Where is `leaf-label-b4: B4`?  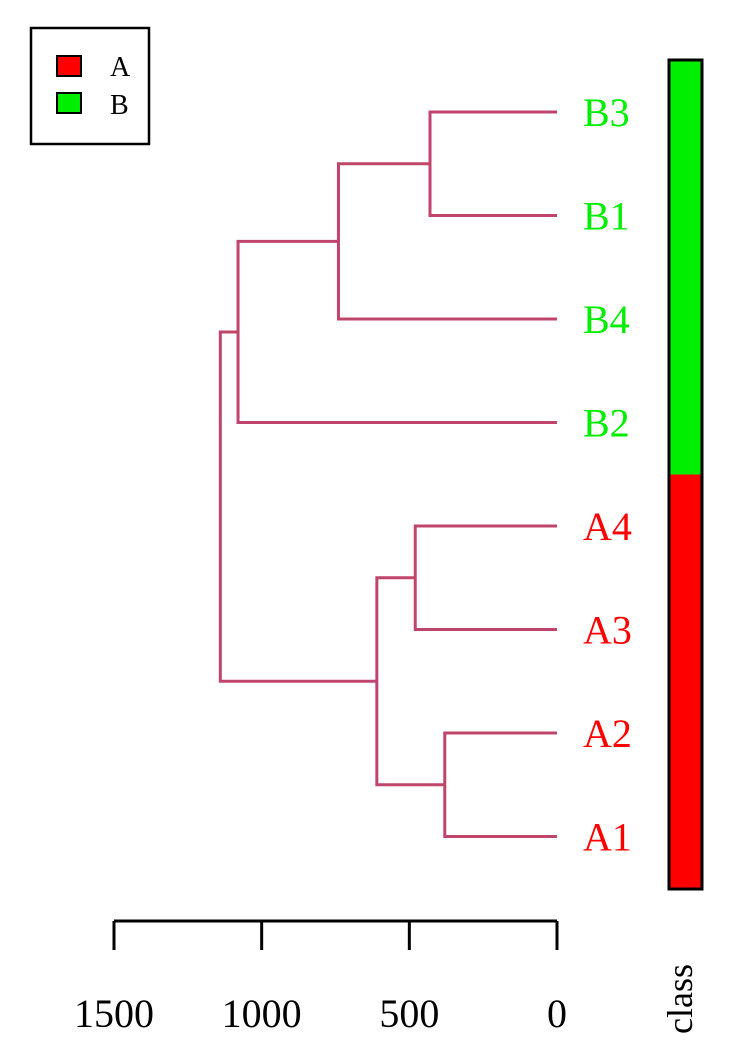
leaf-label-b4: B4 is located at coordinates (606, 319).